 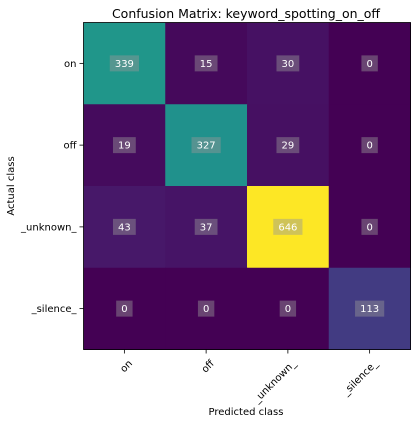 I want to click on x-axis-label: Predicted class, so click(x=246, y=412).